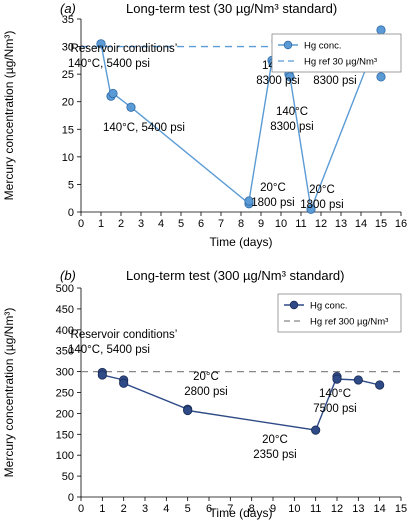 The height and width of the screenshot is (521, 418). What do you see at coordinates (65, 394) in the screenshot?
I see `y-tick-label: 250` at bounding box center [65, 394].